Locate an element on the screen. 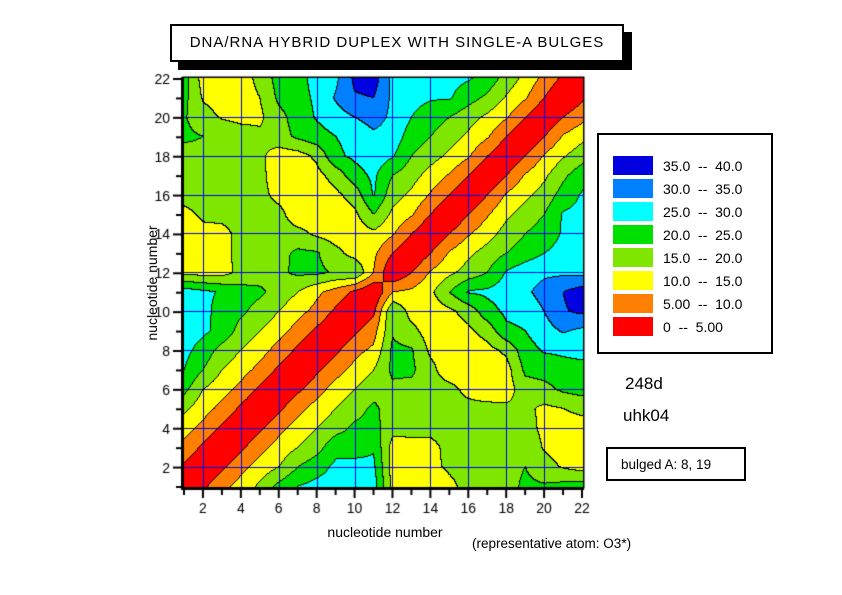 Image resolution: width=842 pixels, height=595 pixels. y-axis-label: nucleotide number is located at coordinates (152, 283).